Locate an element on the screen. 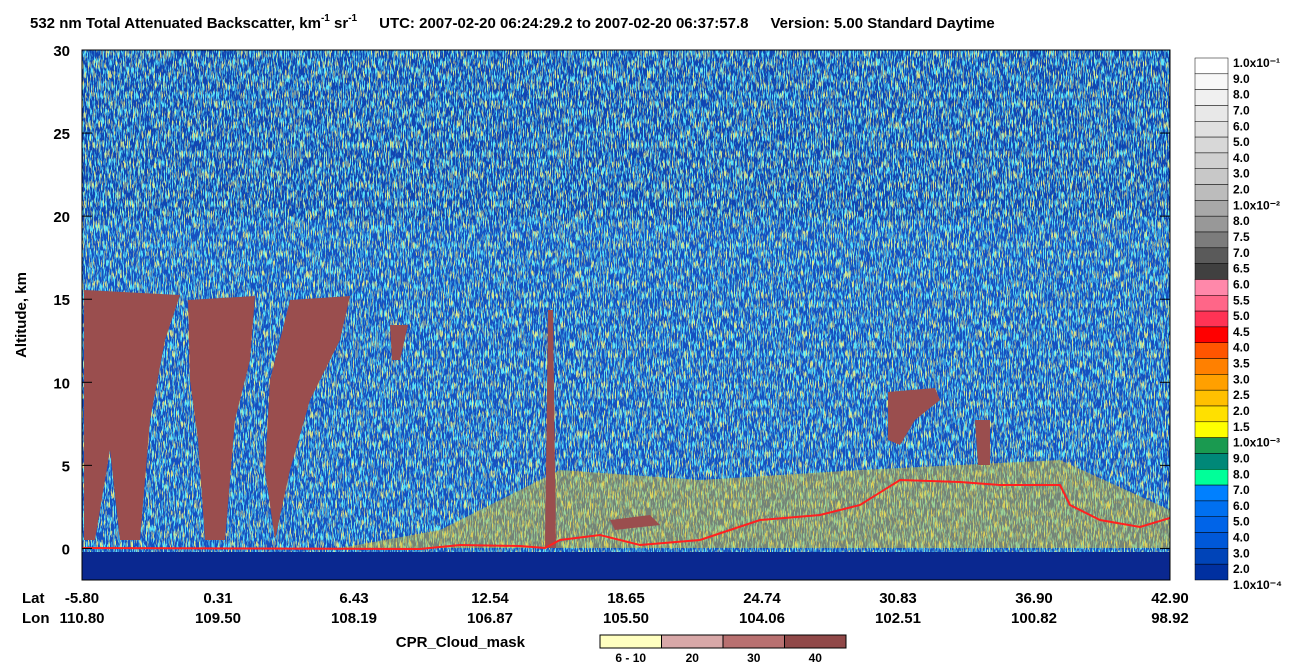  colorbar-label: 1.0x10⁻⁴ is located at coordinates (1257, 585).